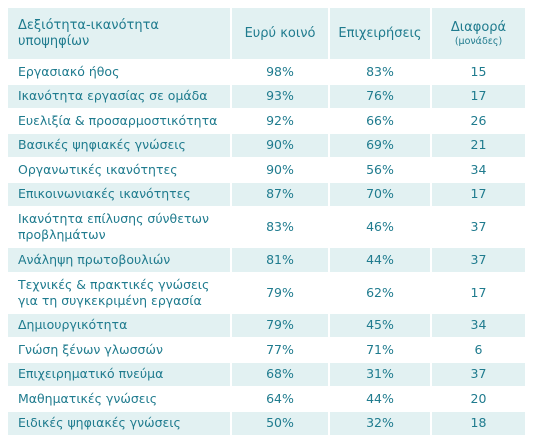 The width and height of the screenshot is (535, 442). I want to click on skill-cell: Ικανότητα εργασίας σε ομάδα, so click(120, 96).